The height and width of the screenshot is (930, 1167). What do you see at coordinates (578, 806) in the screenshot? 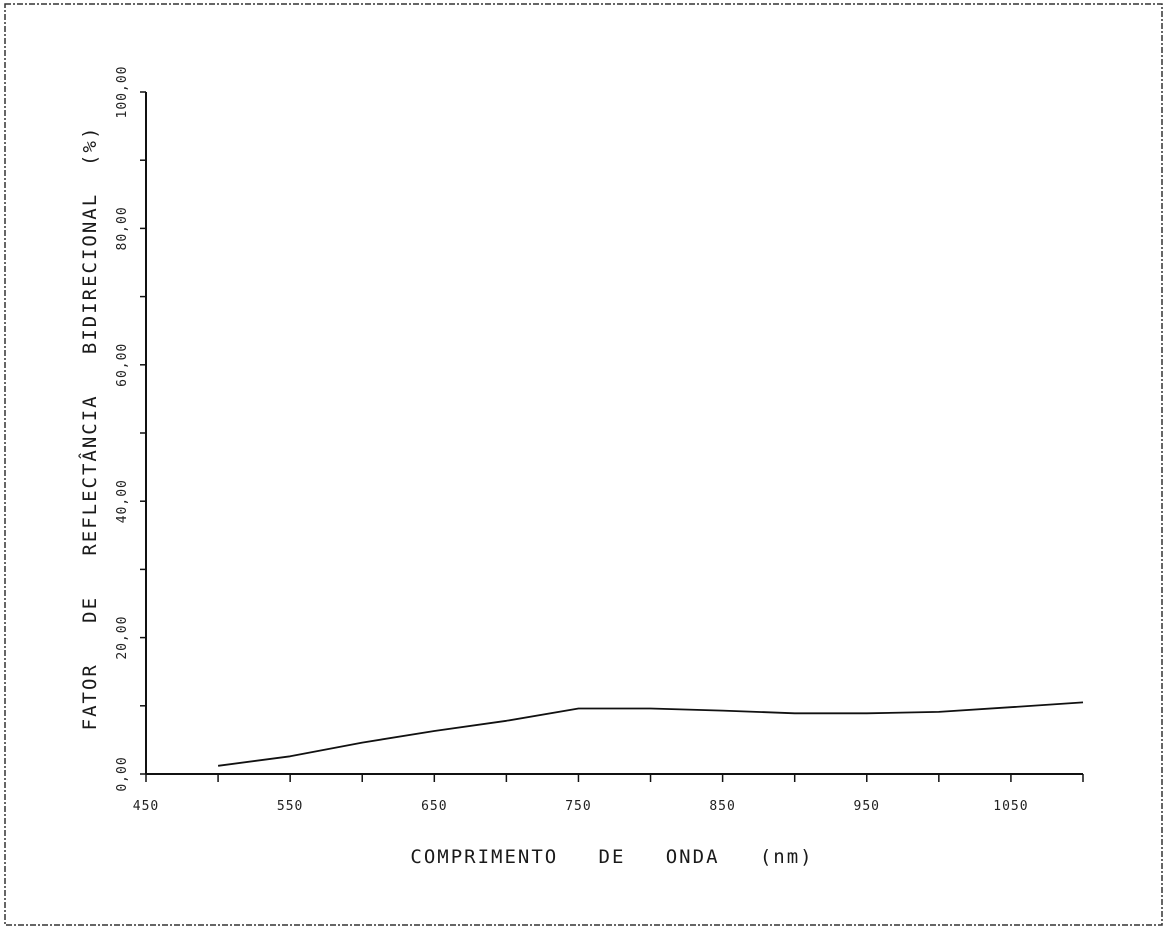
I see `x-tick-label: 750` at bounding box center [578, 806].